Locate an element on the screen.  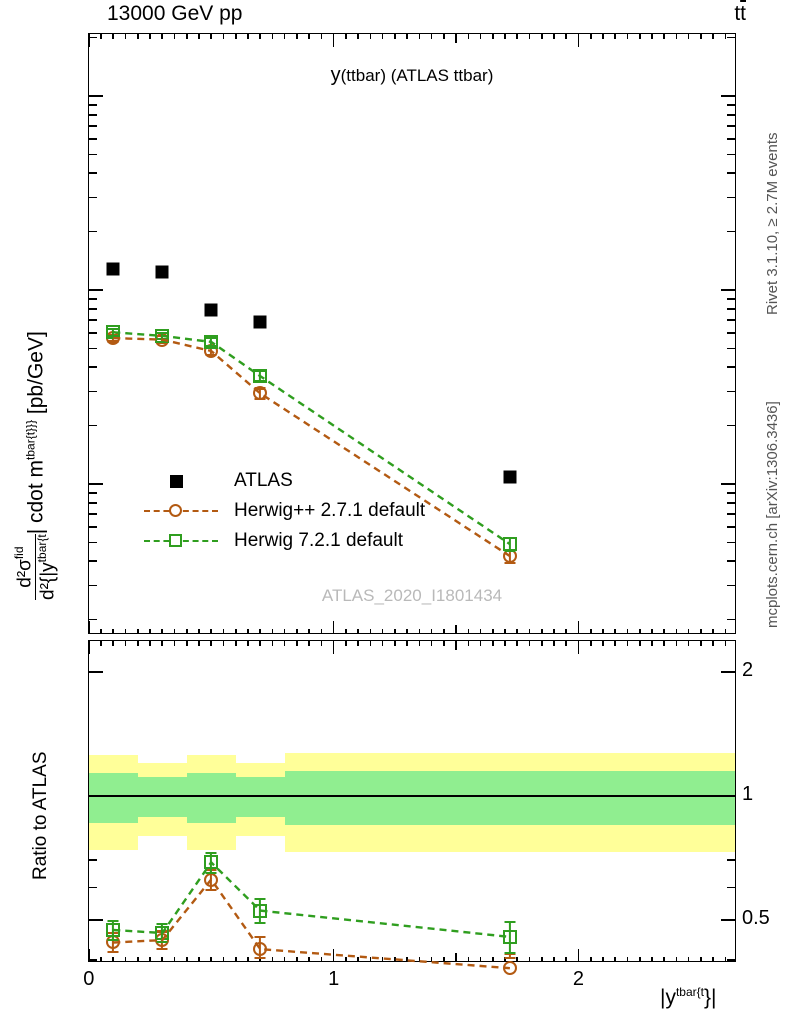
plot-title: y(ttbar) (ATLAS ttbar) is located at coordinates (412, 75).